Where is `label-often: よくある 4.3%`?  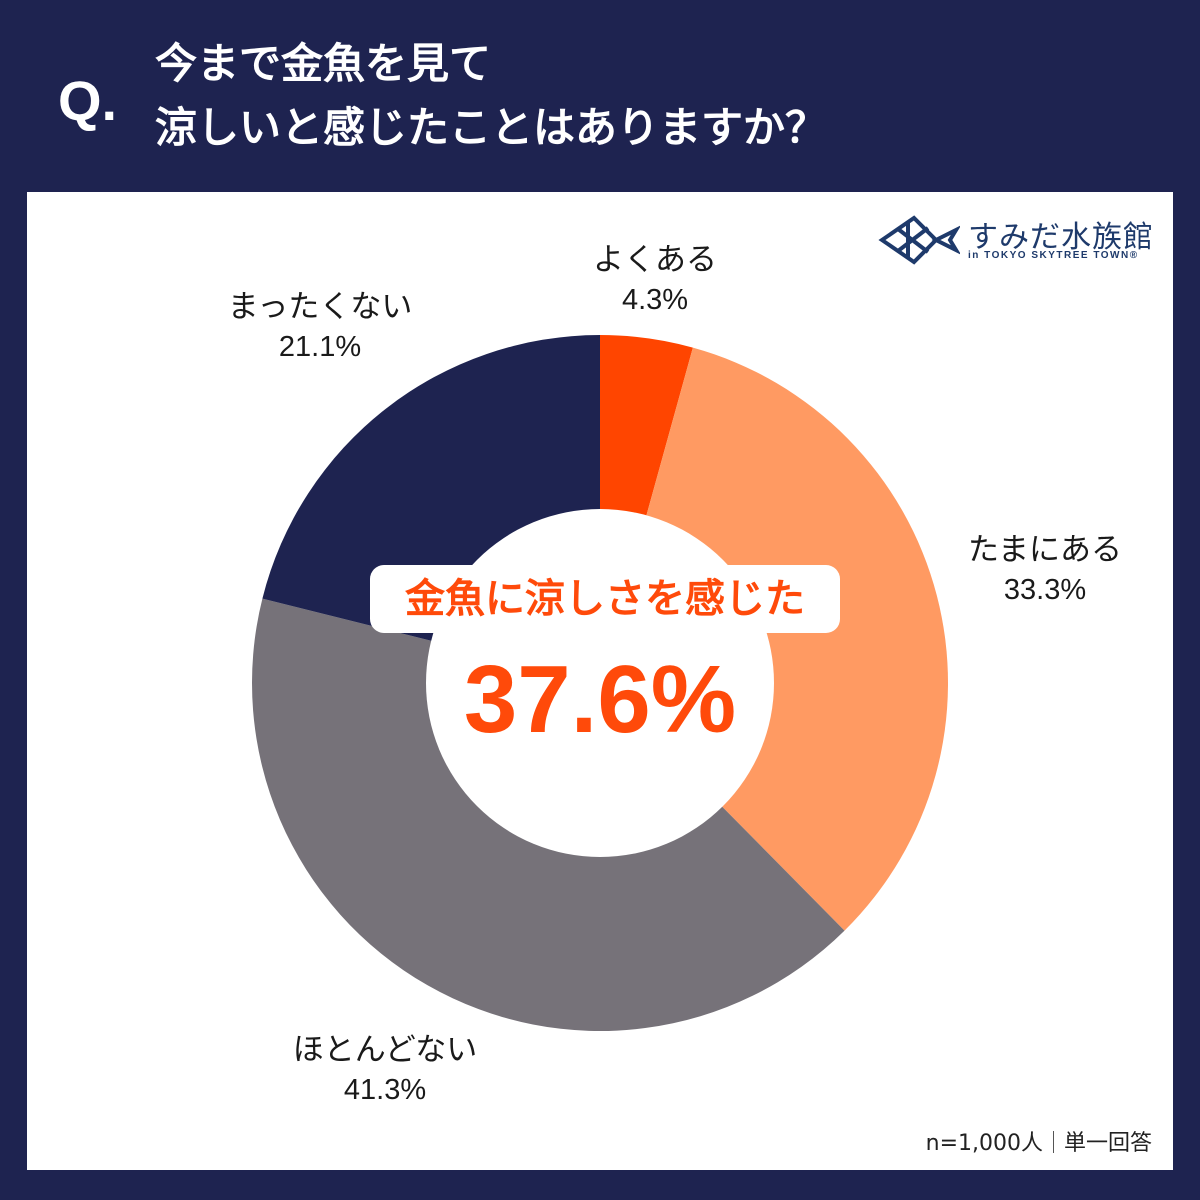
label-often: よくある 4.3% is located at coordinates (655, 279).